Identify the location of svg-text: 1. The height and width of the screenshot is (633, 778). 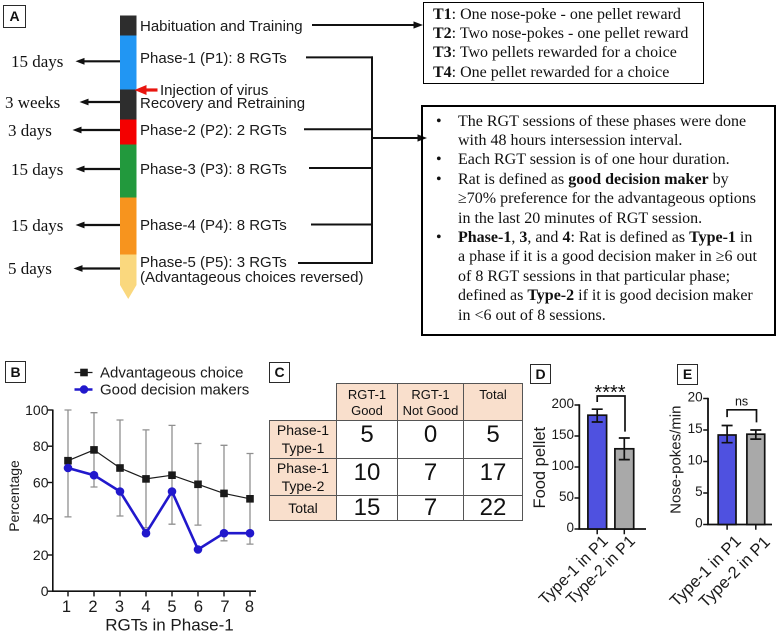
(66, 607).